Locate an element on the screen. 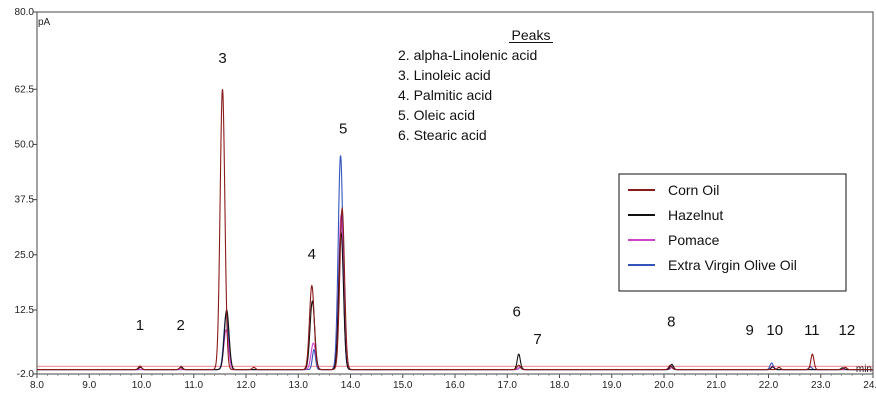 The width and height of the screenshot is (876, 402). peak-label-4: 4 is located at coordinates (312, 254).